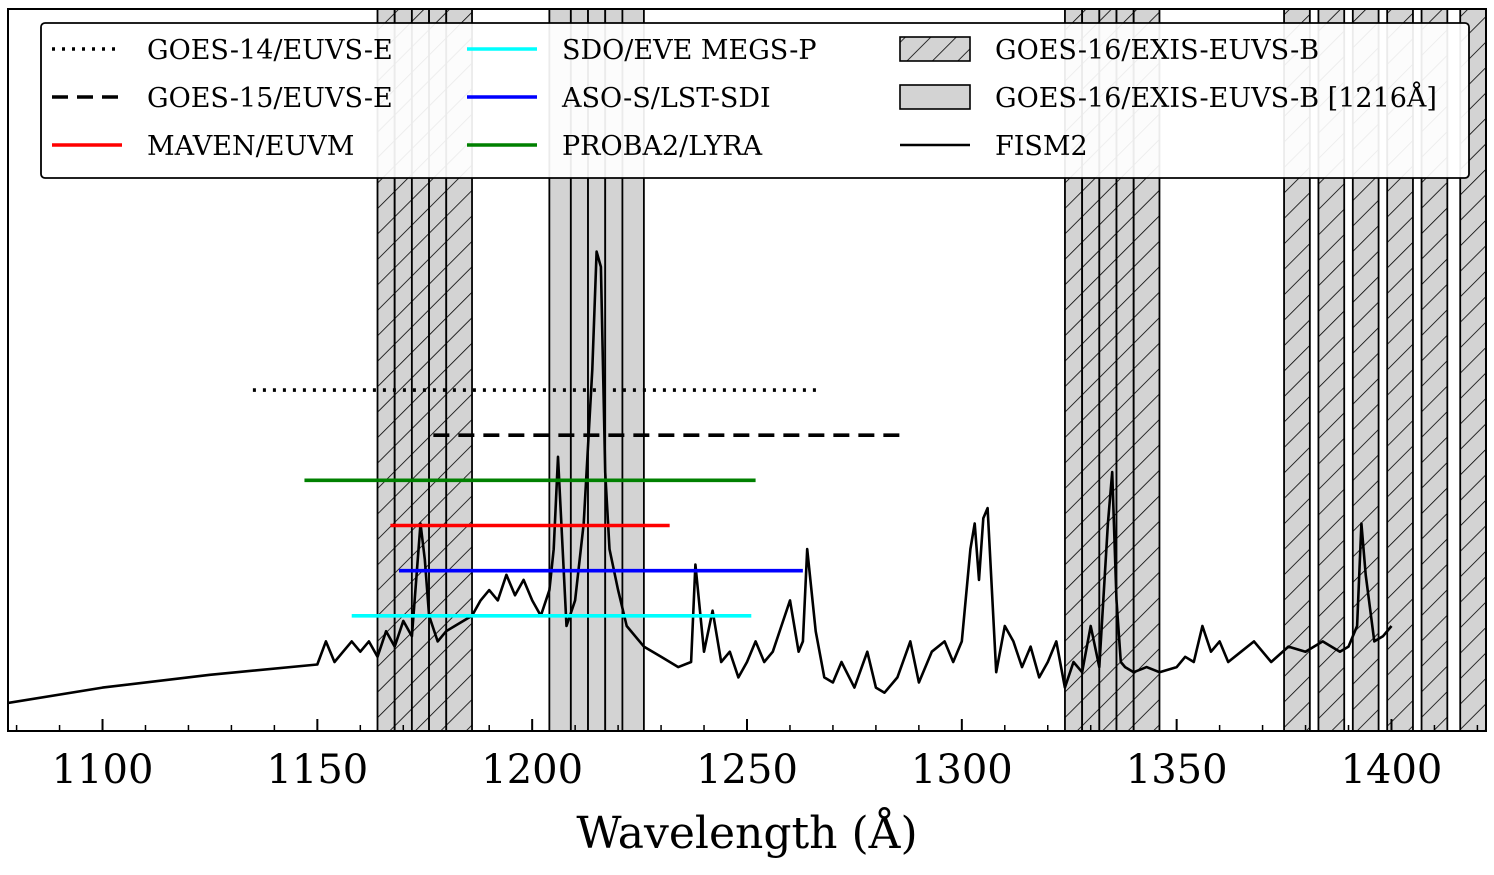 This screenshot has height=875, width=1494. Describe the element at coordinates (270, 98) in the screenshot. I see `legend-label-1: GOES-15/EUVS-E` at that location.